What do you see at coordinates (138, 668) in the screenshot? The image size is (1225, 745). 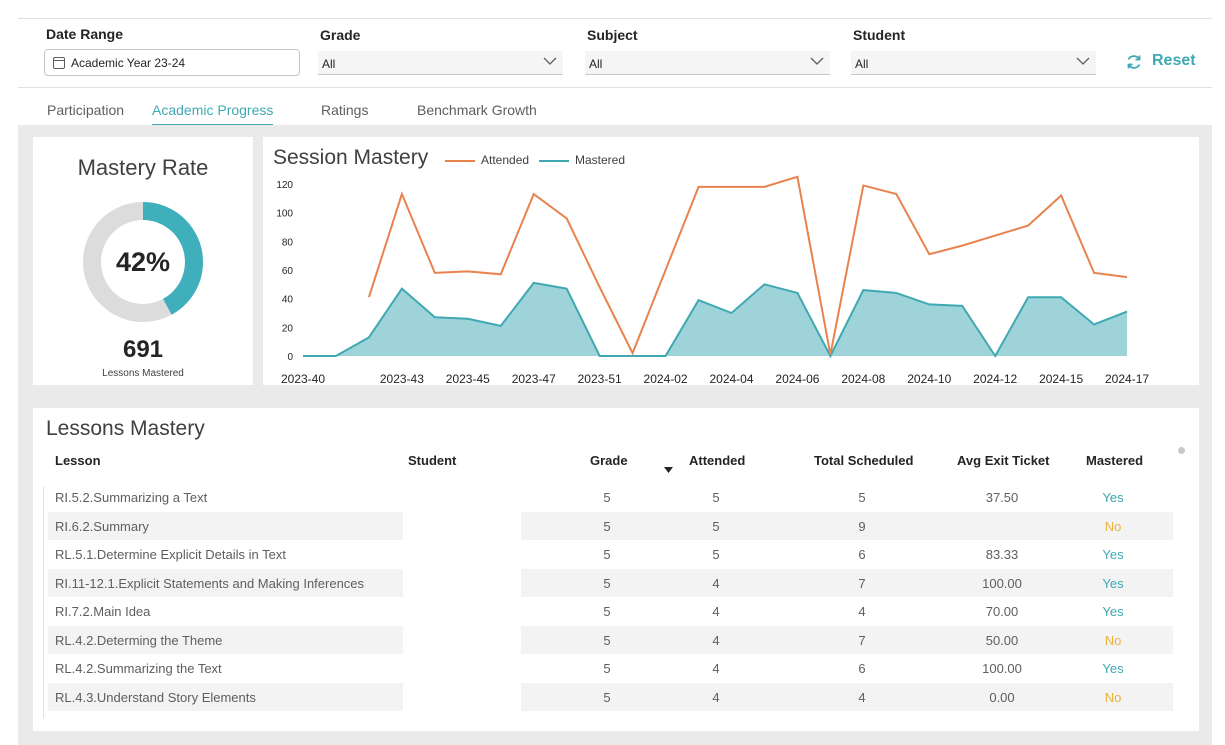 I see `cell-lesson: RL.4.2.Summarizing the Text` at bounding box center [138, 668].